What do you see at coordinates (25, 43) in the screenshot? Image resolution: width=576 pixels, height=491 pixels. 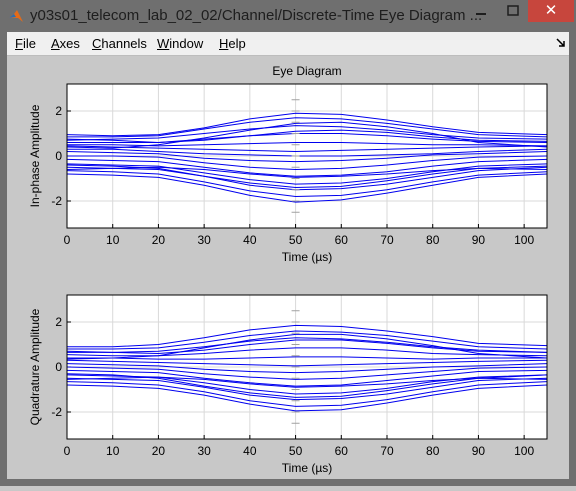 I see `menu-file: File` at bounding box center [25, 43].